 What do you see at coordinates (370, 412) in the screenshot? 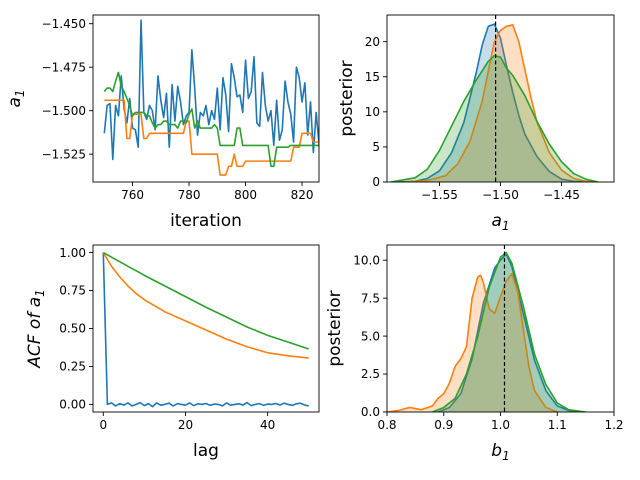
I see `y-tick-label: 0.0` at bounding box center [370, 412].